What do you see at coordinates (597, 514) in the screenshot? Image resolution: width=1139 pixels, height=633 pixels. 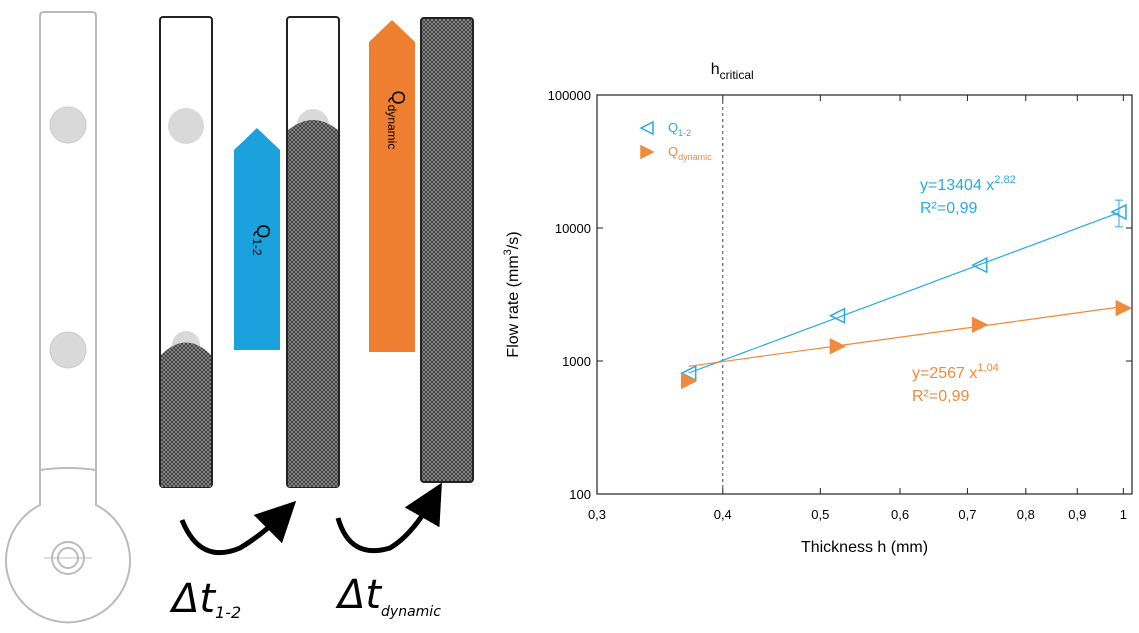 I see `x-tick-label: 0,3` at bounding box center [597, 514].